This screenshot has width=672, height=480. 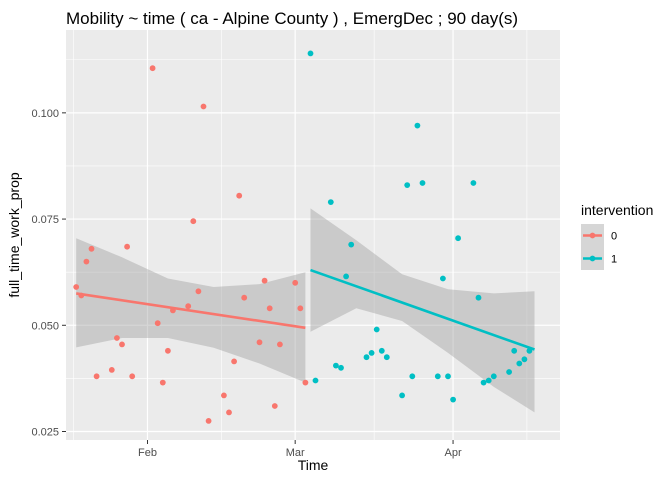 What do you see at coordinates (295, 453) in the screenshot?
I see `x-tick-label: Mar` at bounding box center [295, 453].